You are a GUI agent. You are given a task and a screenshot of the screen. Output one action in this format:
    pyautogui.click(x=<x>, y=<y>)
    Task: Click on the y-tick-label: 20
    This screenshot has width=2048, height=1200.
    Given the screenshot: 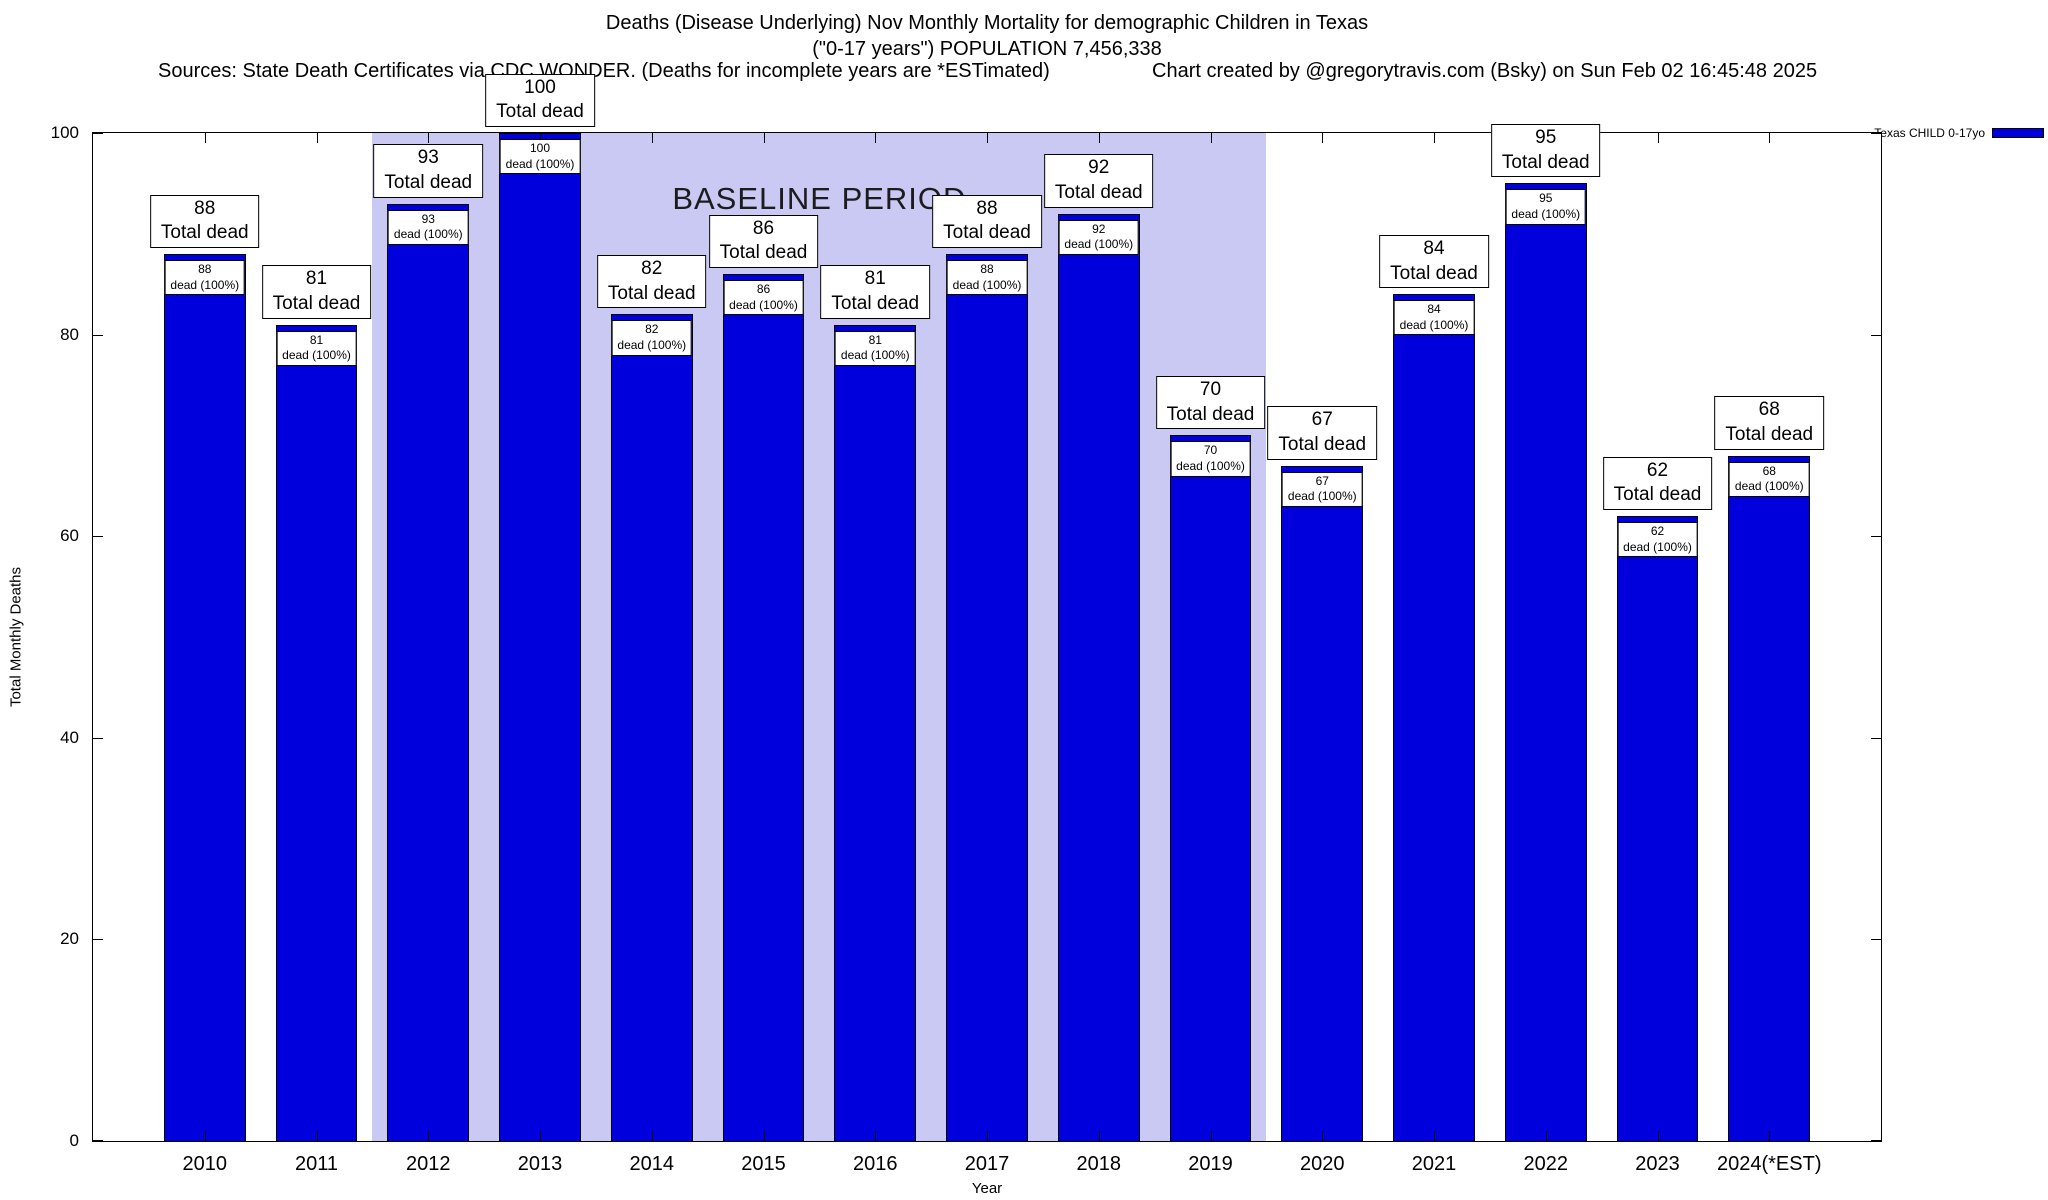 What is the action you would take?
    pyautogui.click(x=69, y=939)
    